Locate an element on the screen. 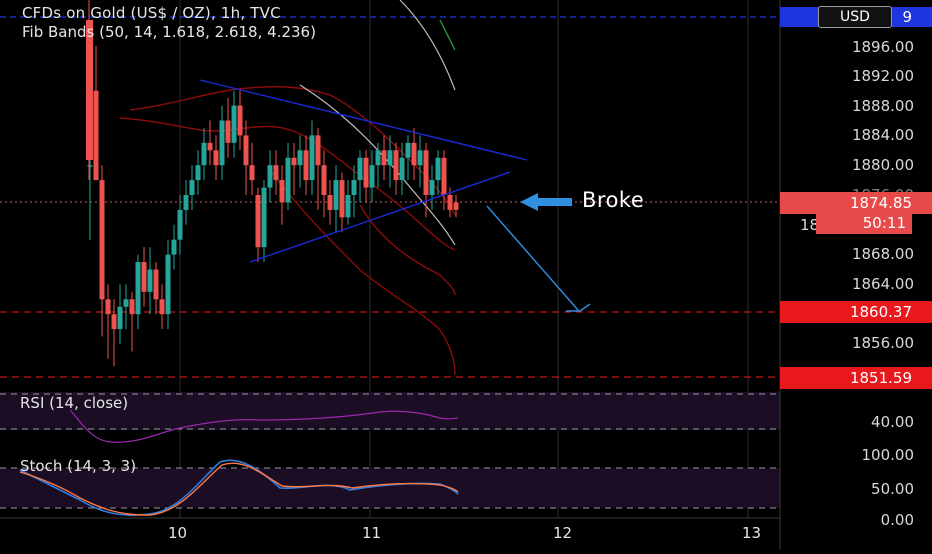 Image resolution: width=932 pixels, height=554 pixels. time-axis-label: 13 is located at coordinates (752, 533).